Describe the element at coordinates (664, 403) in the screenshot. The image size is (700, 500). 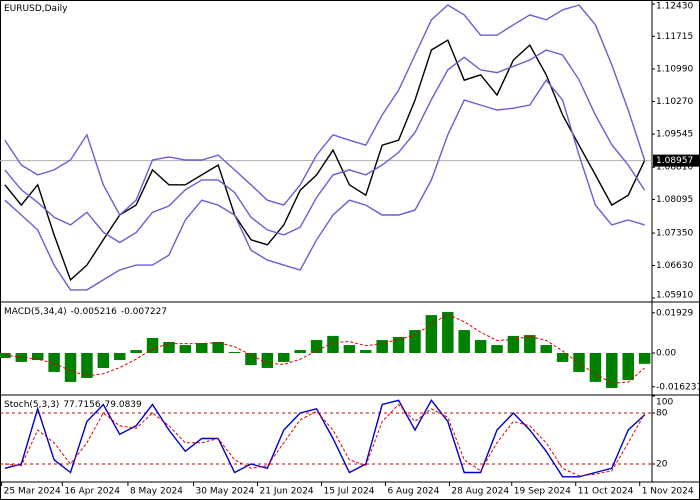
I see `y-tick-label: 100` at that location.